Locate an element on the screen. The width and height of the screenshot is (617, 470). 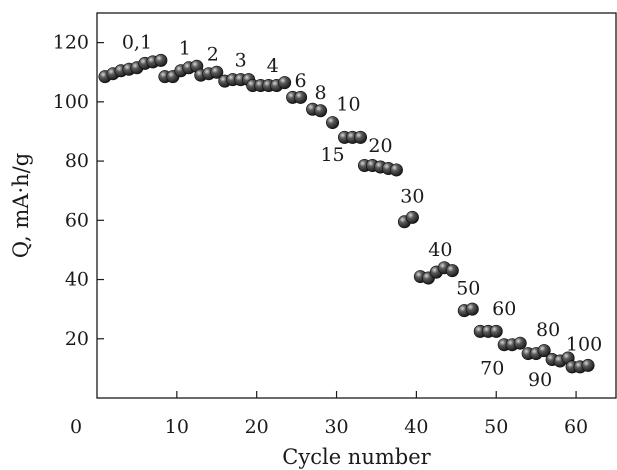
cycle-annotation: 50 is located at coordinates (468, 288).